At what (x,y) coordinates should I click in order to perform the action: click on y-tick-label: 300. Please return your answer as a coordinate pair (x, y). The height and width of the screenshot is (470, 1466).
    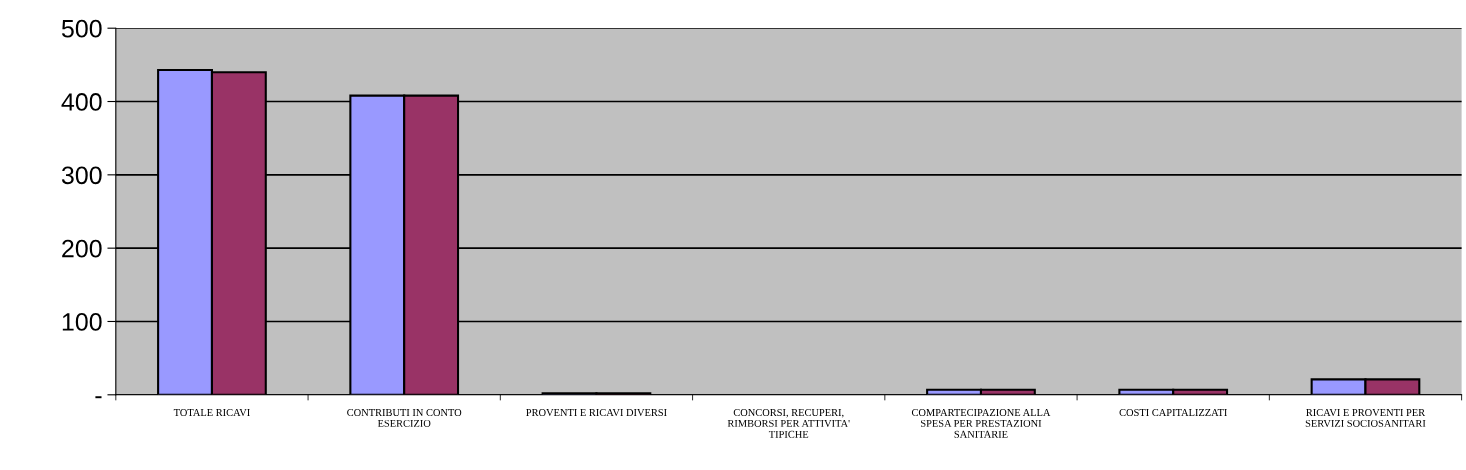
    Looking at the image, I should click on (81, 175).